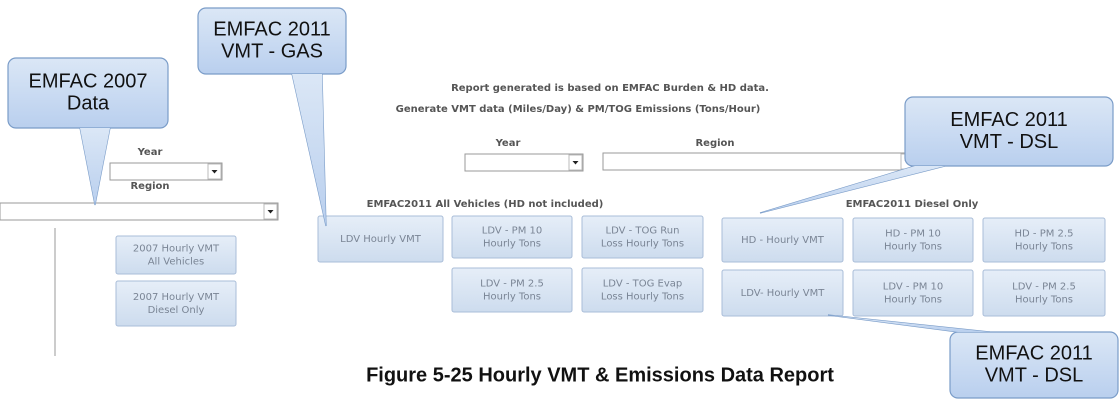 The height and width of the screenshot is (405, 1120). I want to click on section-title: EMFAC2011 All Vehicles (HD not included), so click(485, 204).